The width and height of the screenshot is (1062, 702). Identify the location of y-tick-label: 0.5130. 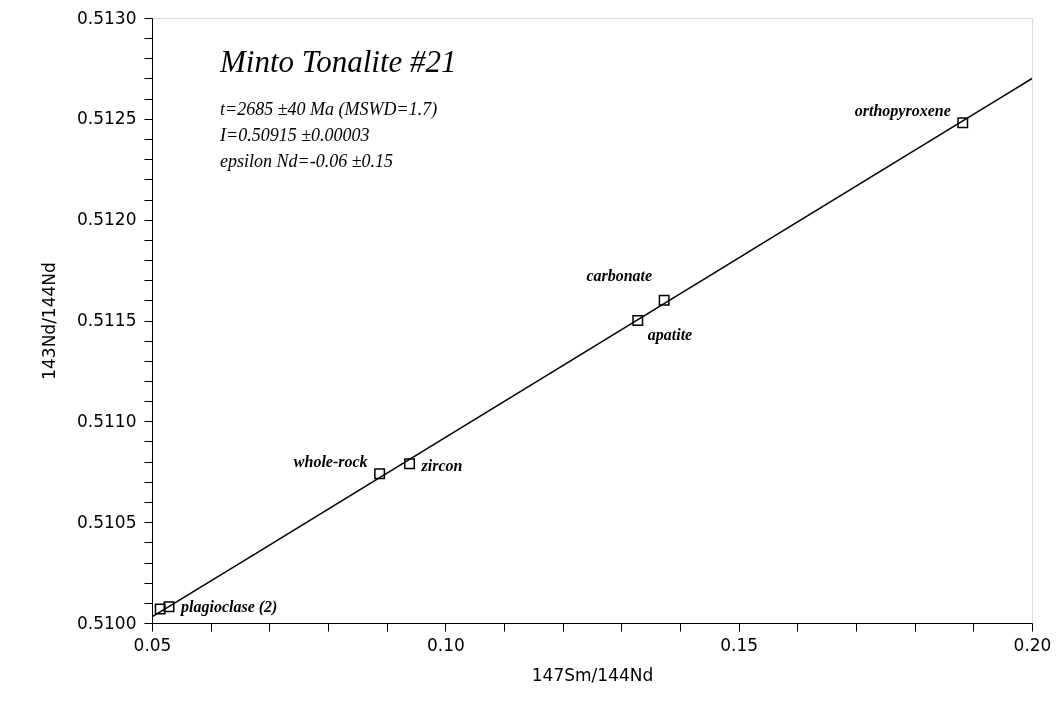
(107, 17).